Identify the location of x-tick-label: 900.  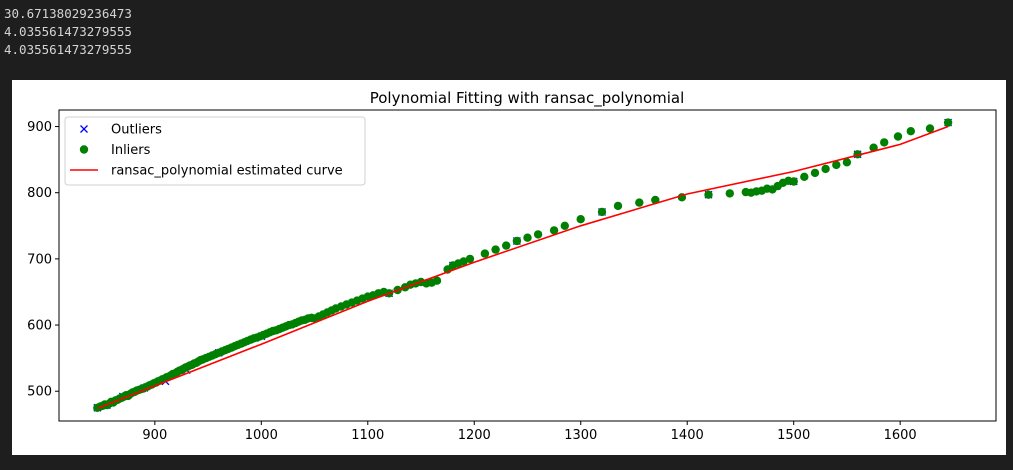
(154, 435).